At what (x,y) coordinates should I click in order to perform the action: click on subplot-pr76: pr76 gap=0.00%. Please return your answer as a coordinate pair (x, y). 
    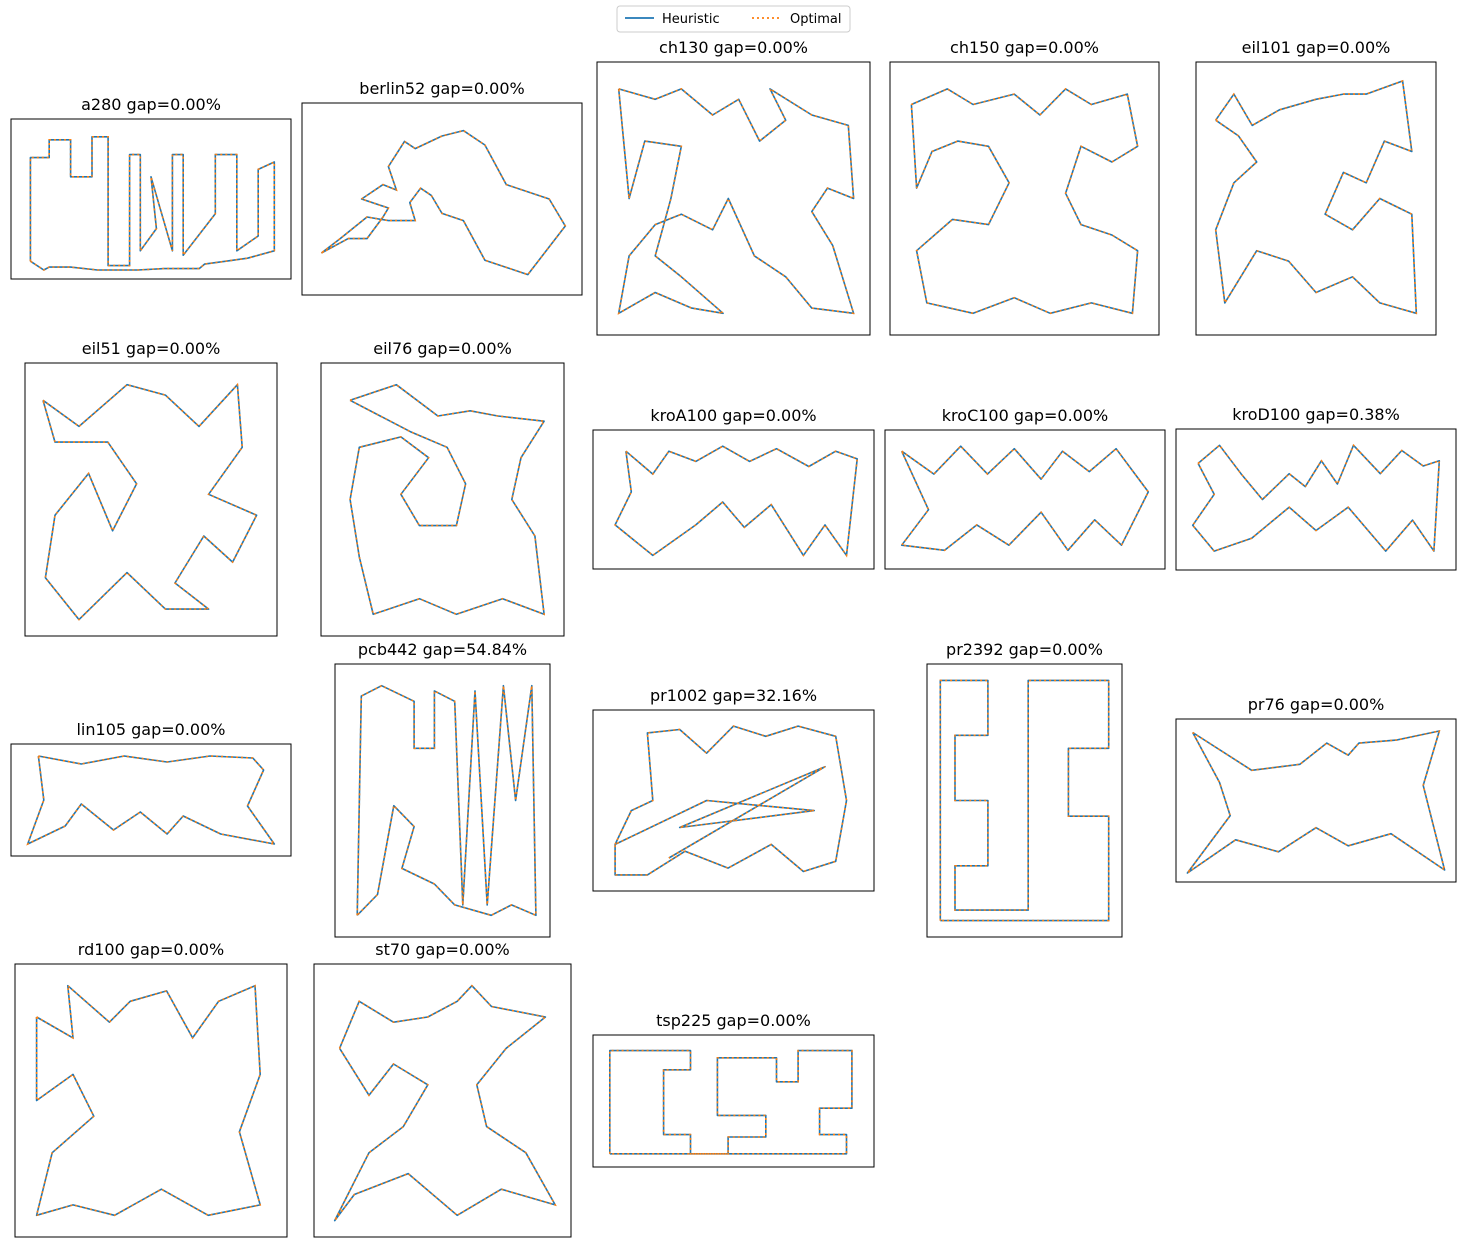
    Looking at the image, I should click on (1316, 789).